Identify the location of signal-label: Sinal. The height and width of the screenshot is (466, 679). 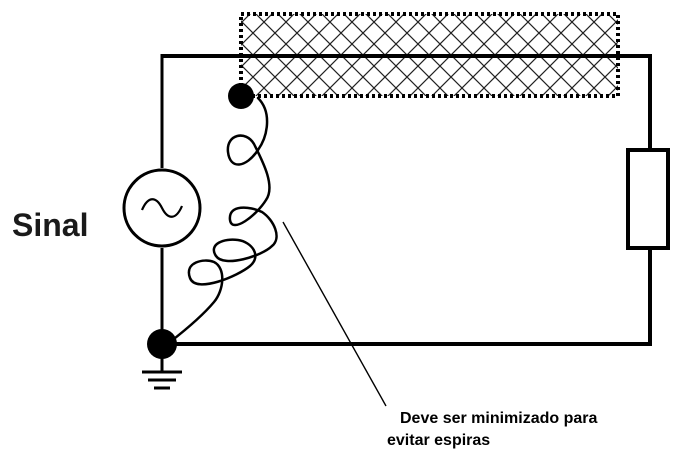
(50, 225).